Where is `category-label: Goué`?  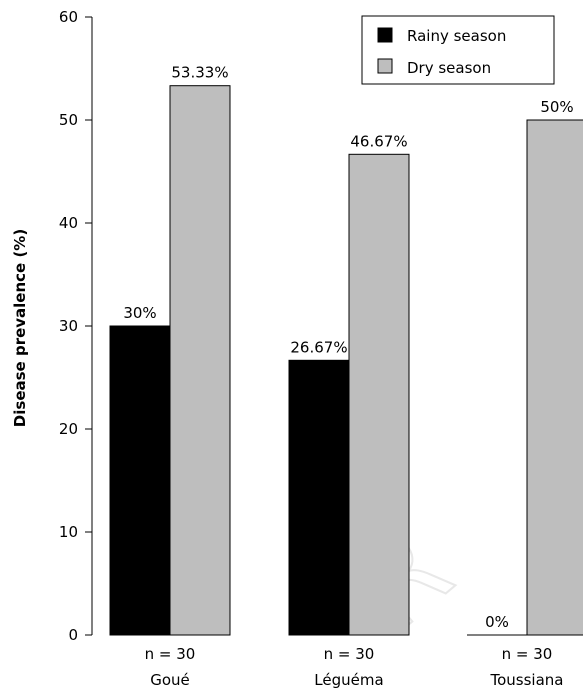 category-label: Goué is located at coordinates (170, 680).